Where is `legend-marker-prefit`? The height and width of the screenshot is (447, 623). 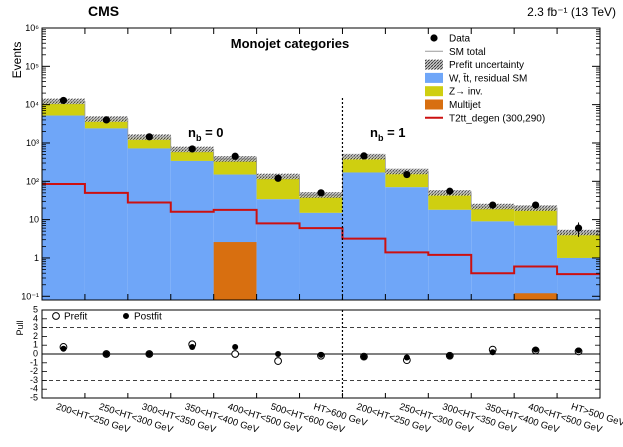
legend-marker-prefit is located at coordinates (434, 64).